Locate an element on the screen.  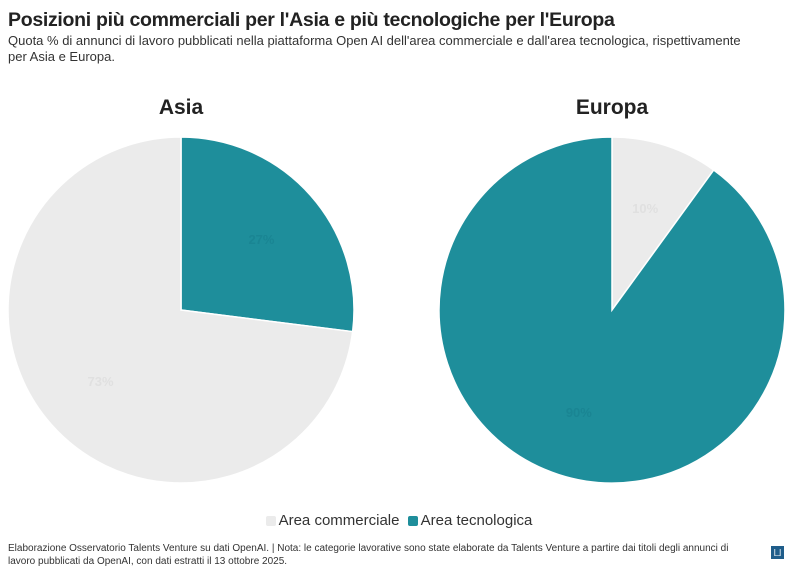
pie-data-label: 10% is located at coordinates (645, 208).